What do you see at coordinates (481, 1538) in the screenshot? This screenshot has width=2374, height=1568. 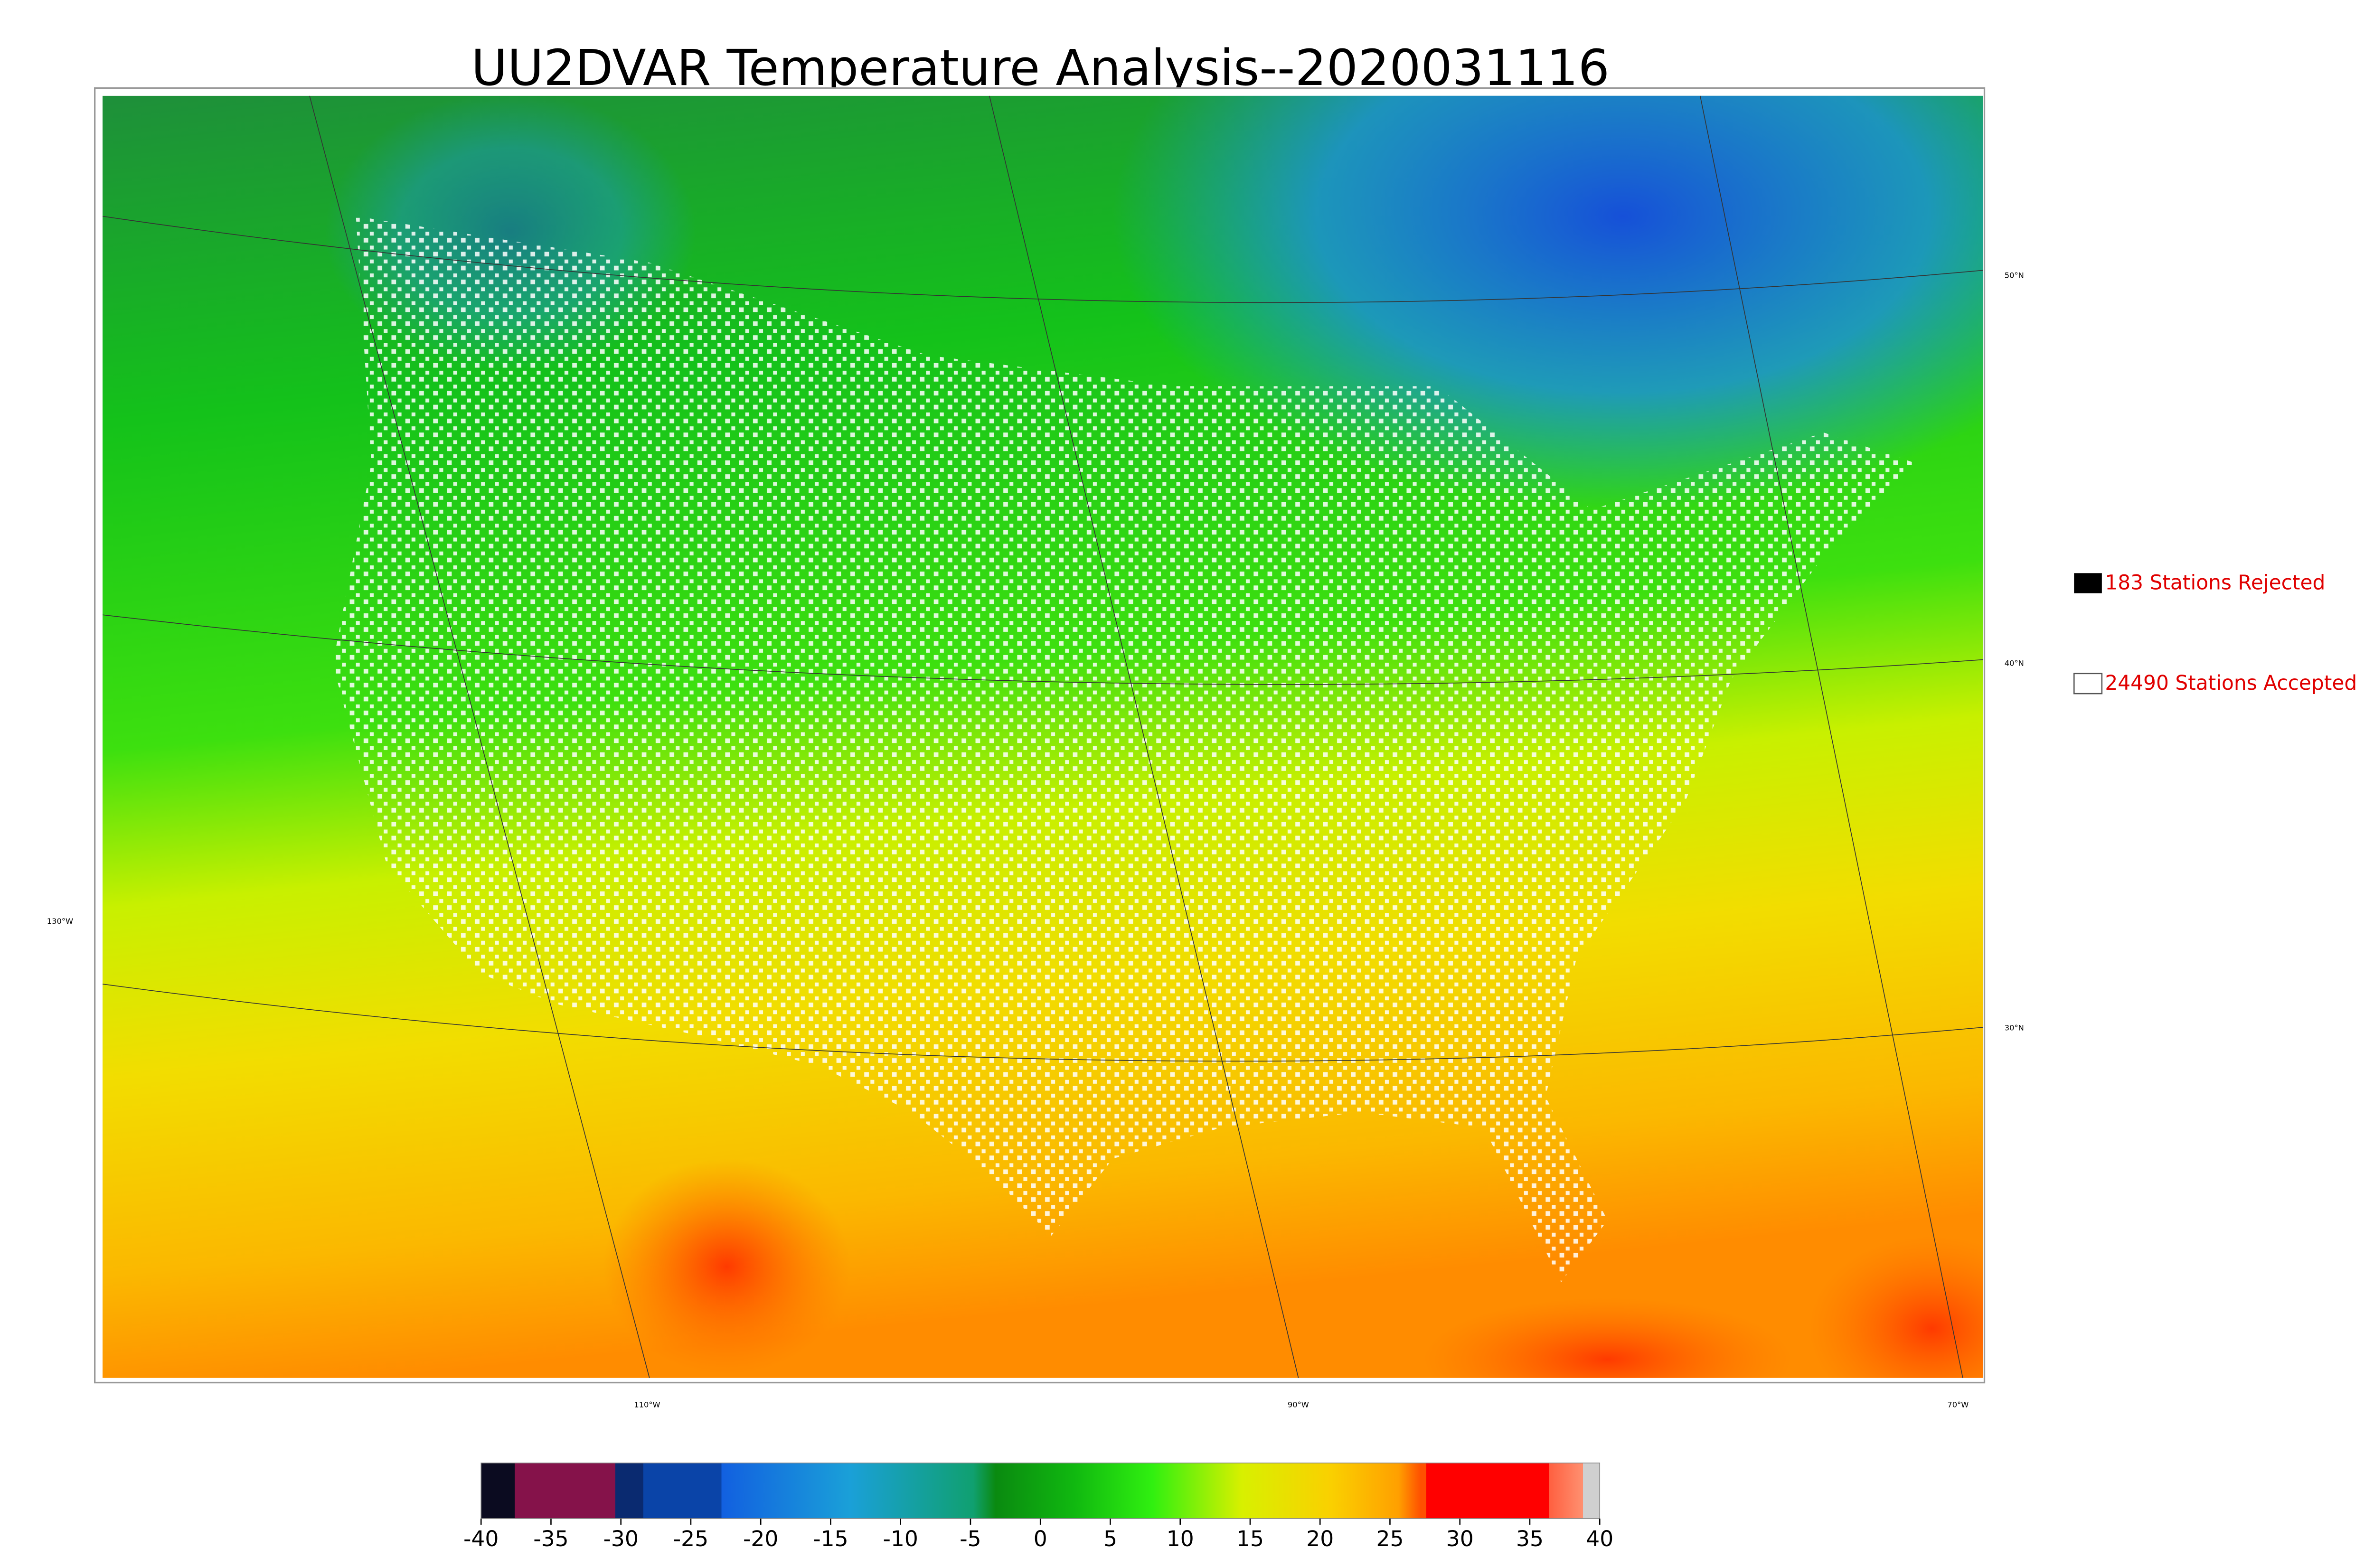 I see `colorbar-tick-label: -40` at bounding box center [481, 1538].